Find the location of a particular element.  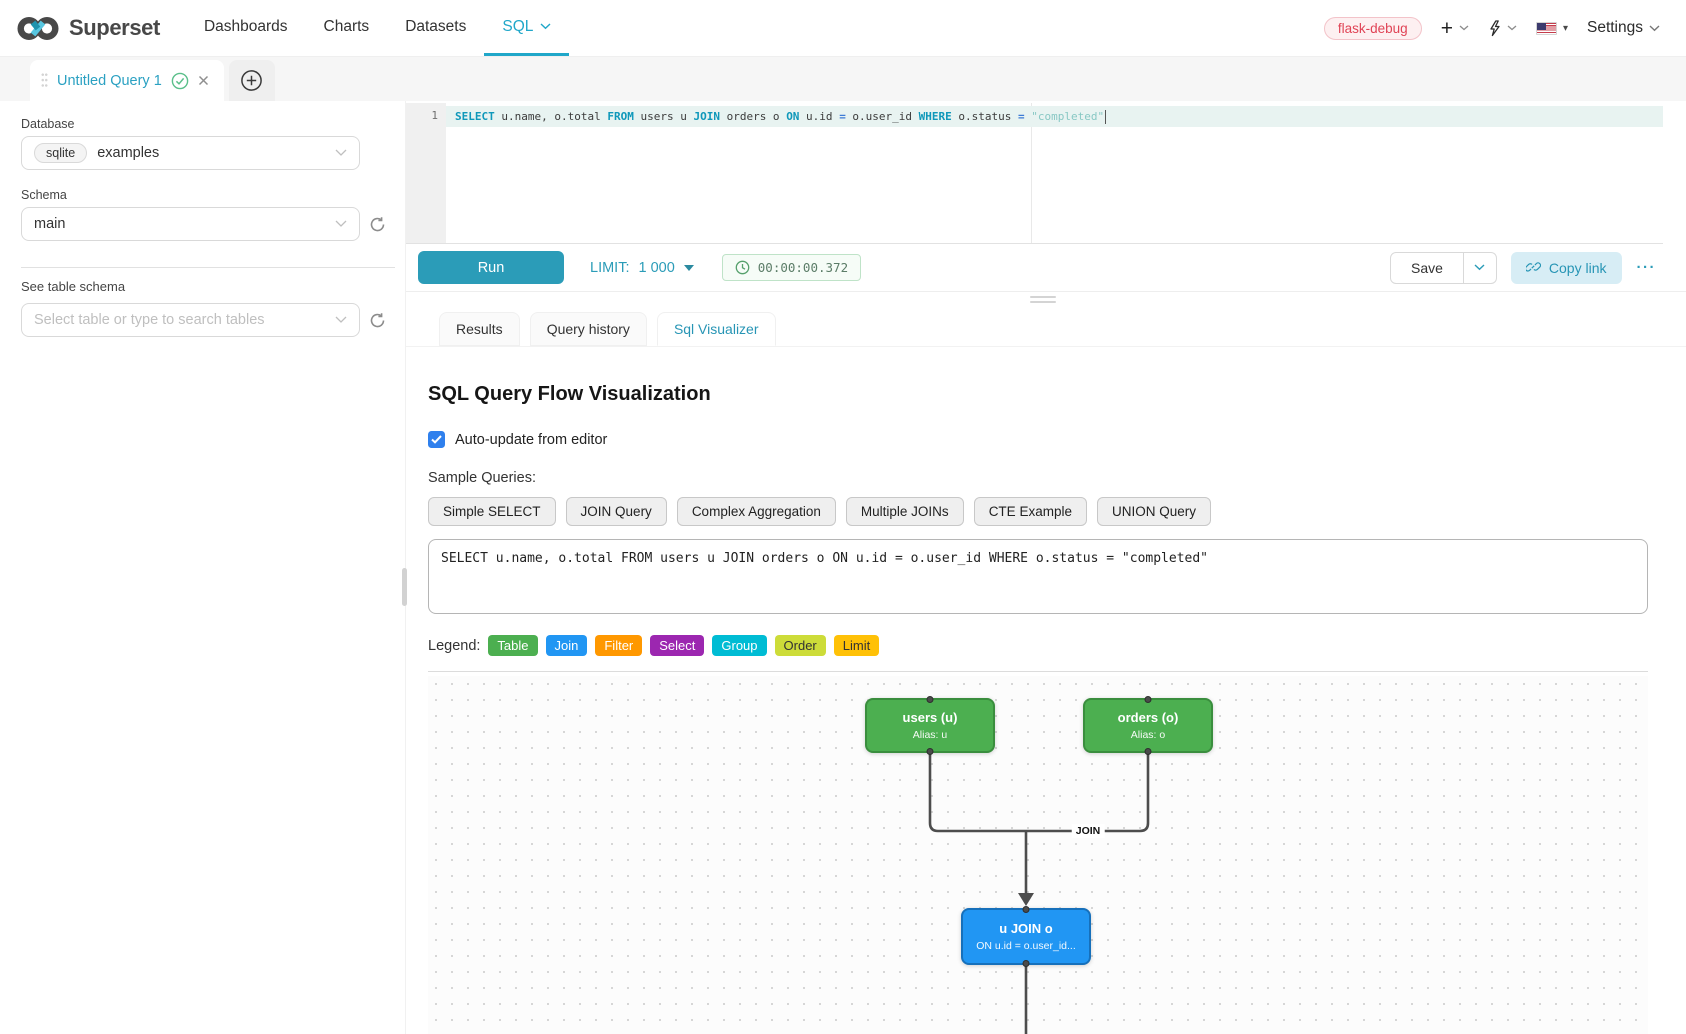

environment-tag: flask-debug is located at coordinates (1372, 28).